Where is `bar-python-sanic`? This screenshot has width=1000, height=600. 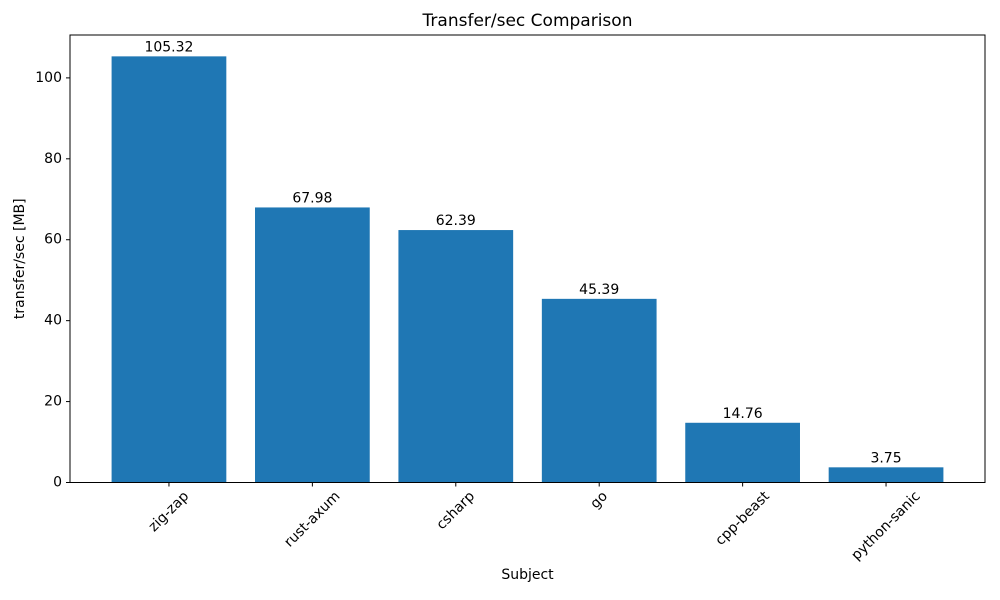
bar-python-sanic is located at coordinates (886, 475).